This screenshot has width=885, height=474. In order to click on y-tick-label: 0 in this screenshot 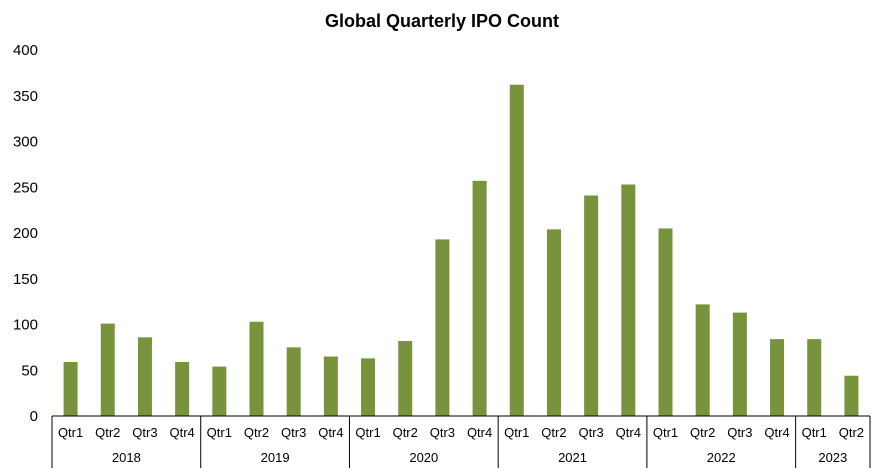, I will do `click(34, 416)`.